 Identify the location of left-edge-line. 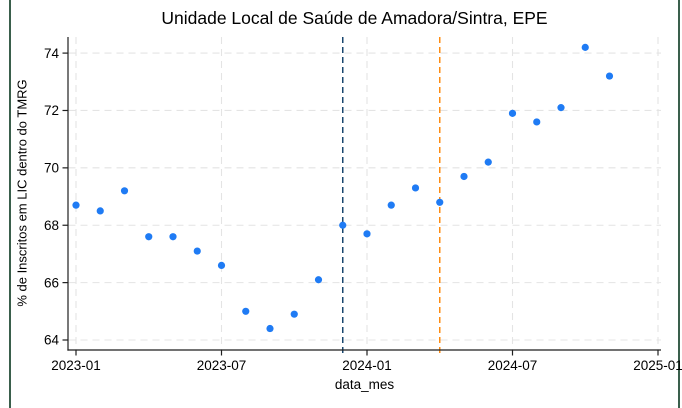
(10, 204).